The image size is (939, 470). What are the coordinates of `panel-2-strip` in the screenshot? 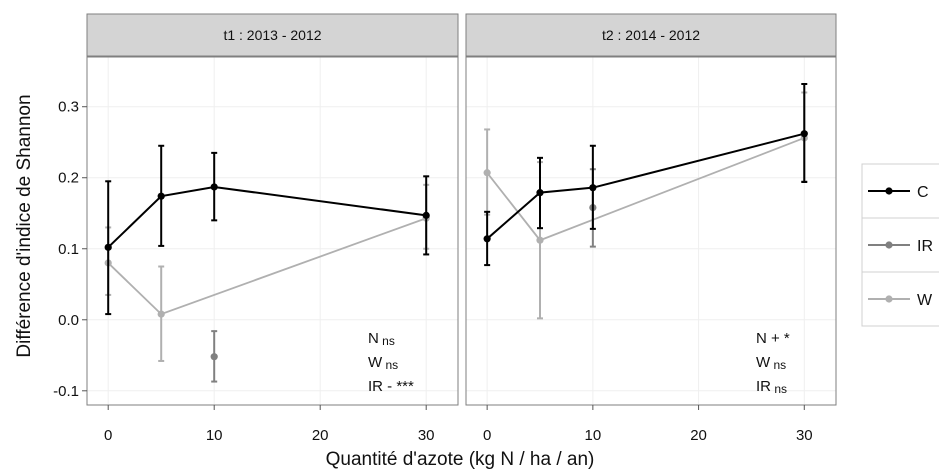 It's located at (651, 35).